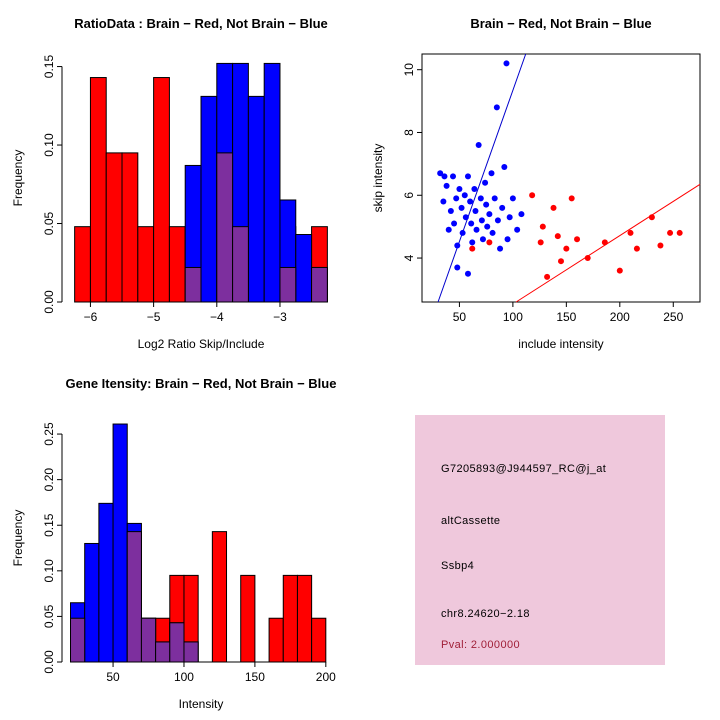 This screenshot has width=720, height=720. I want to click on x-tick-label: −6, so click(91, 317).